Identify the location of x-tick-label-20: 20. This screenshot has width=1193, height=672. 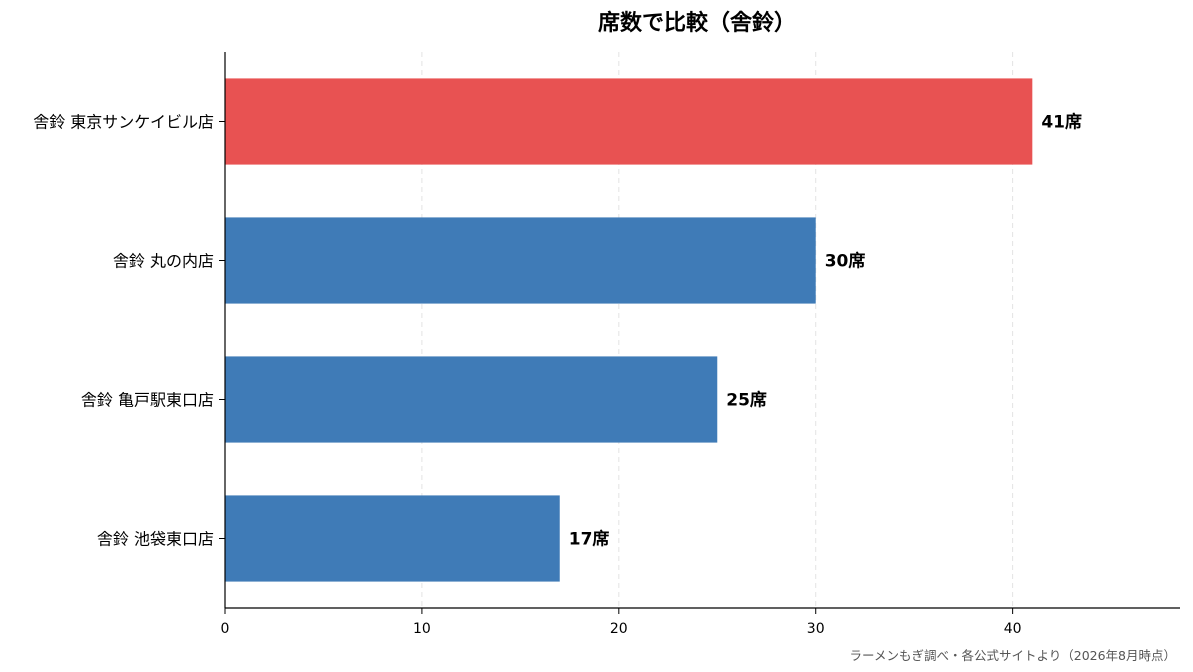
(619, 629).